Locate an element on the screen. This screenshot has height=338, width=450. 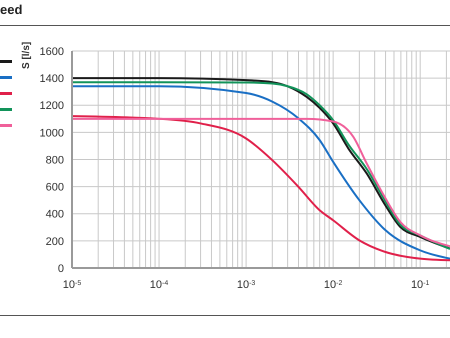
y-tick-label: 0 is located at coordinates (61, 268).